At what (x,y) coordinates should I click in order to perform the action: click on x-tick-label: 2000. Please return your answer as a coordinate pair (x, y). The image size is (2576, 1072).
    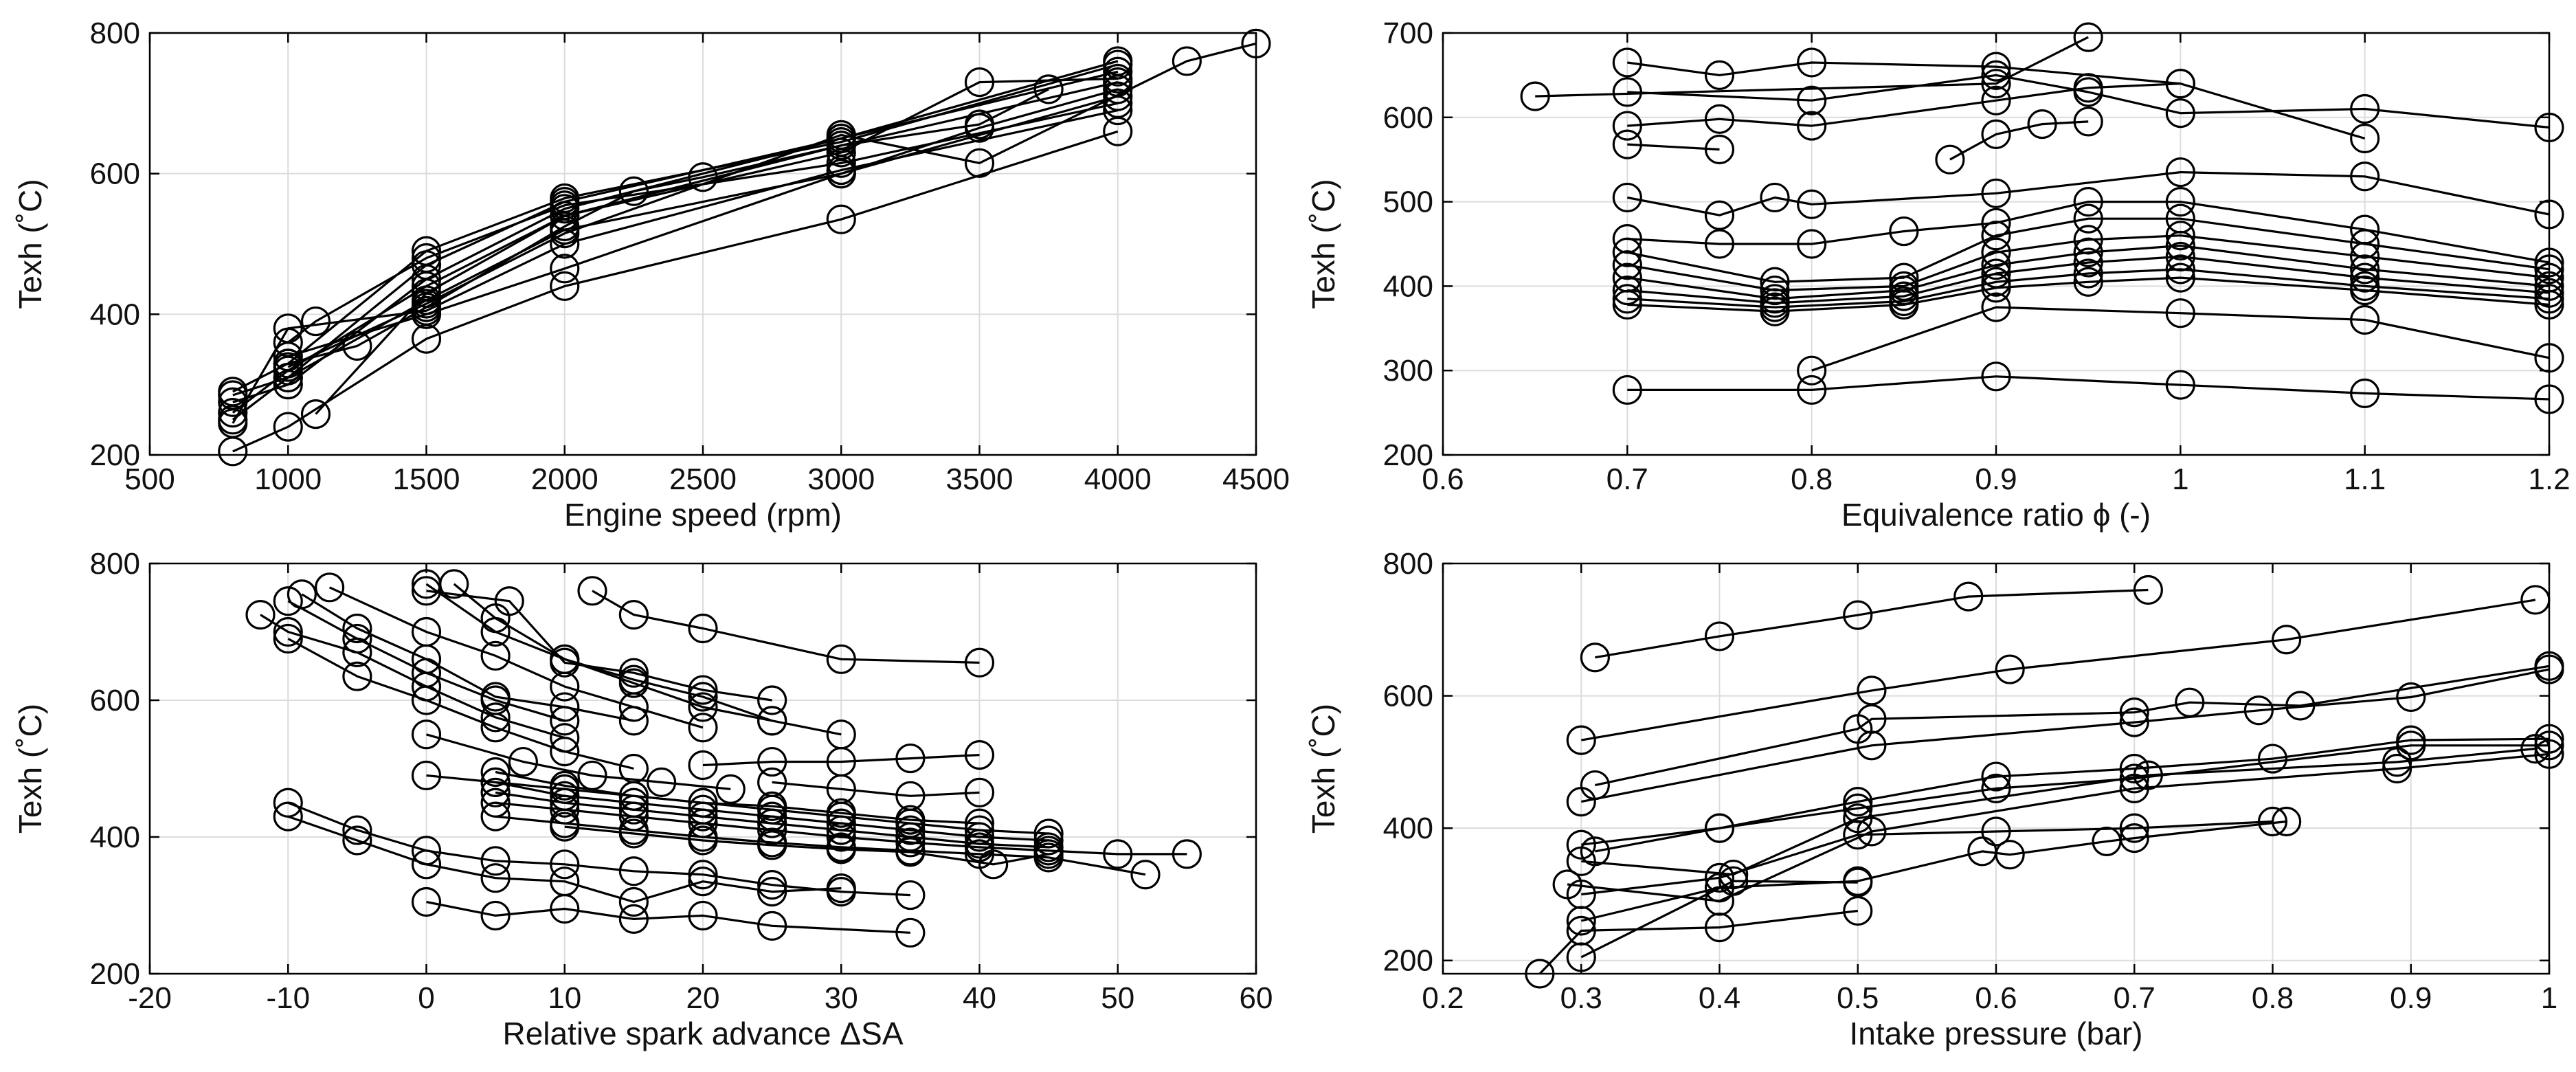
    Looking at the image, I should click on (564, 479).